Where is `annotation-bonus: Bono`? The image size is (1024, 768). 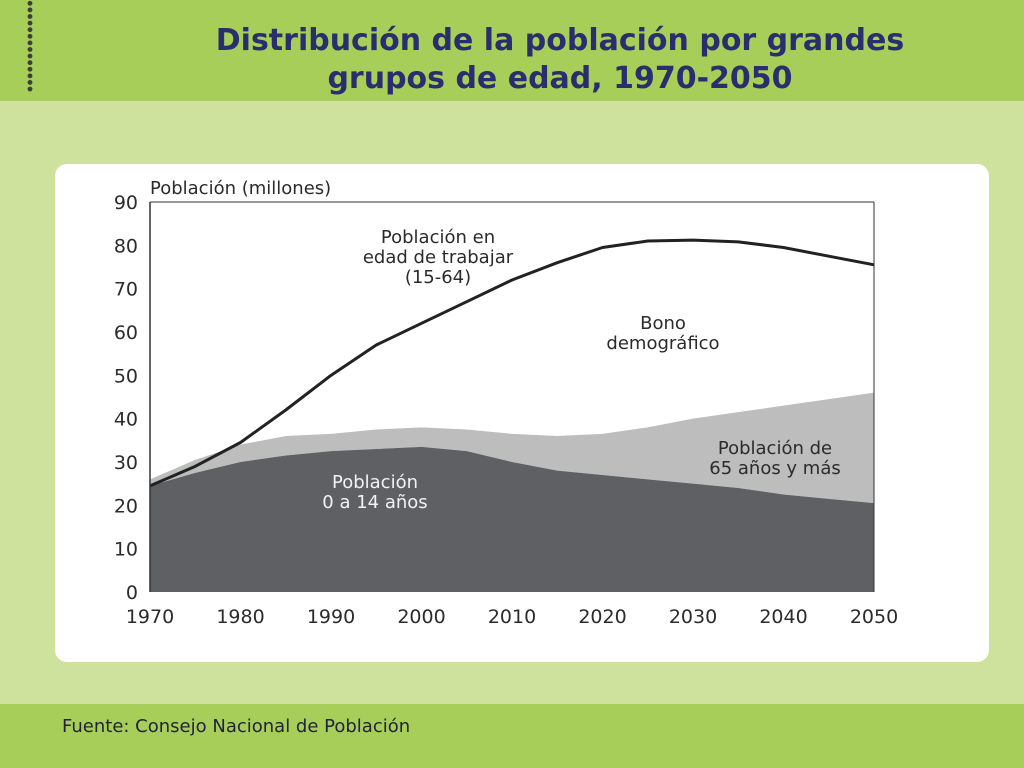
annotation-bonus: Bono is located at coordinates (663, 323).